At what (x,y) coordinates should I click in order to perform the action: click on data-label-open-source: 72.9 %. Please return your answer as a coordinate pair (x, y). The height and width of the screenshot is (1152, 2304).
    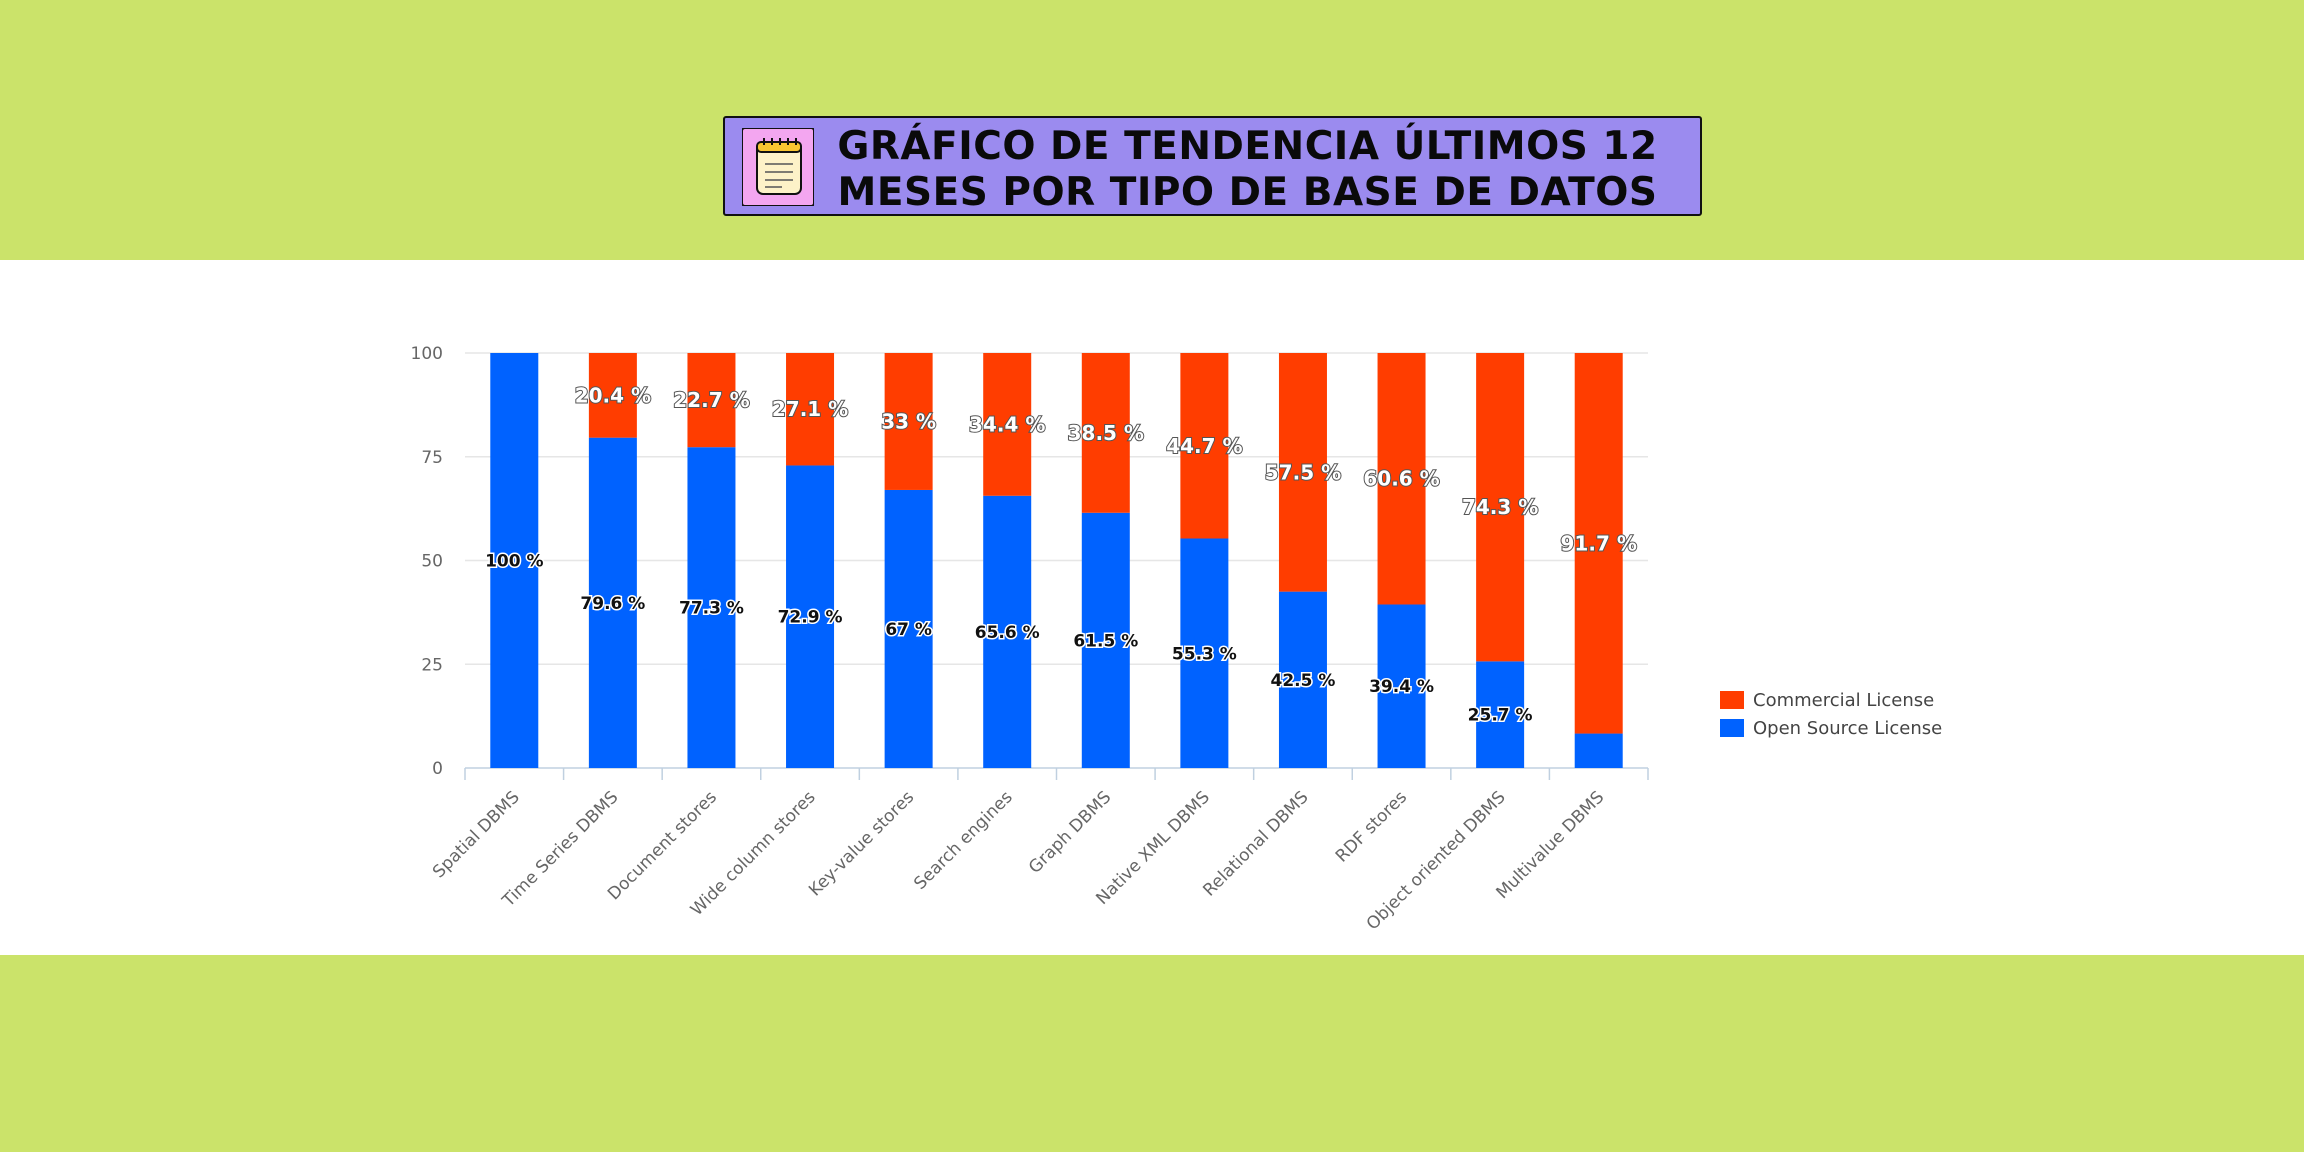
    Looking at the image, I should click on (810, 618).